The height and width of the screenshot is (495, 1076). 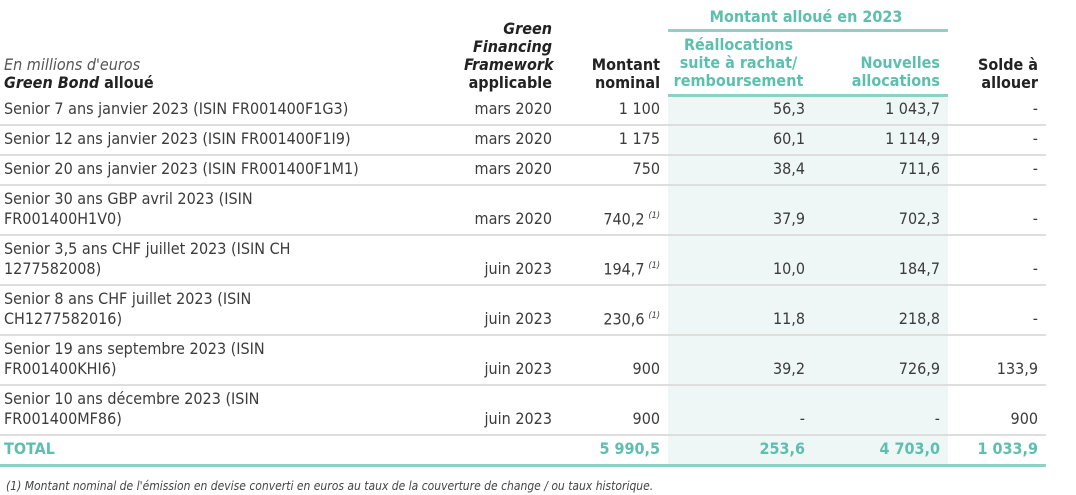 What do you see at coordinates (128, 298) in the screenshot?
I see `bond-name-line: Senior 8 ans CHF juillet 2023 (ISIN` at bounding box center [128, 298].